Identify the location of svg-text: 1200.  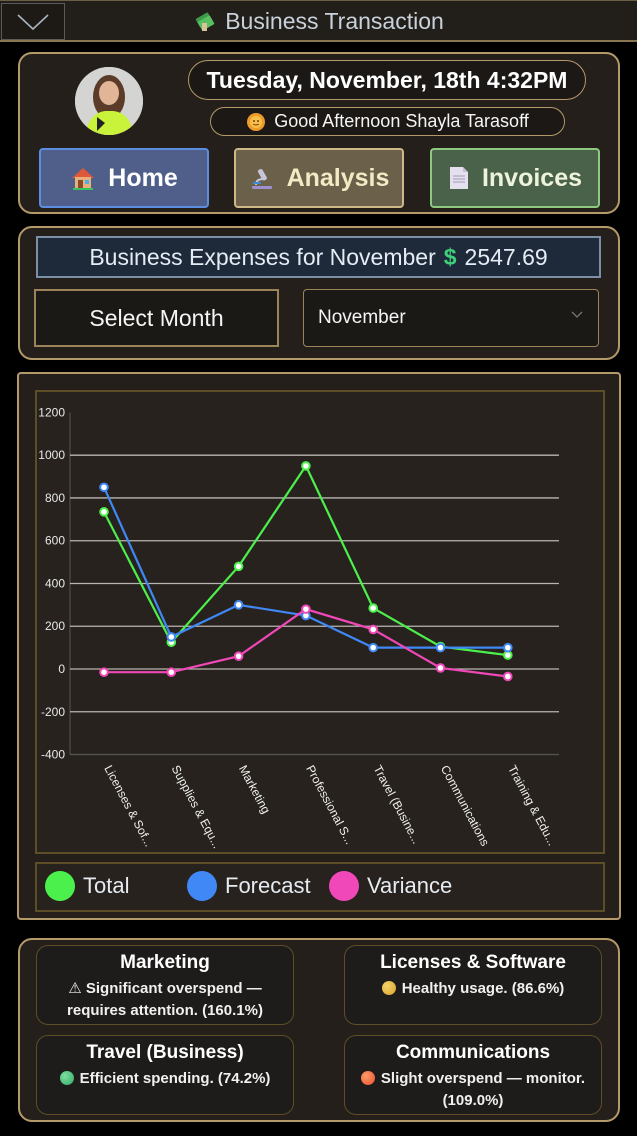
(51, 412).